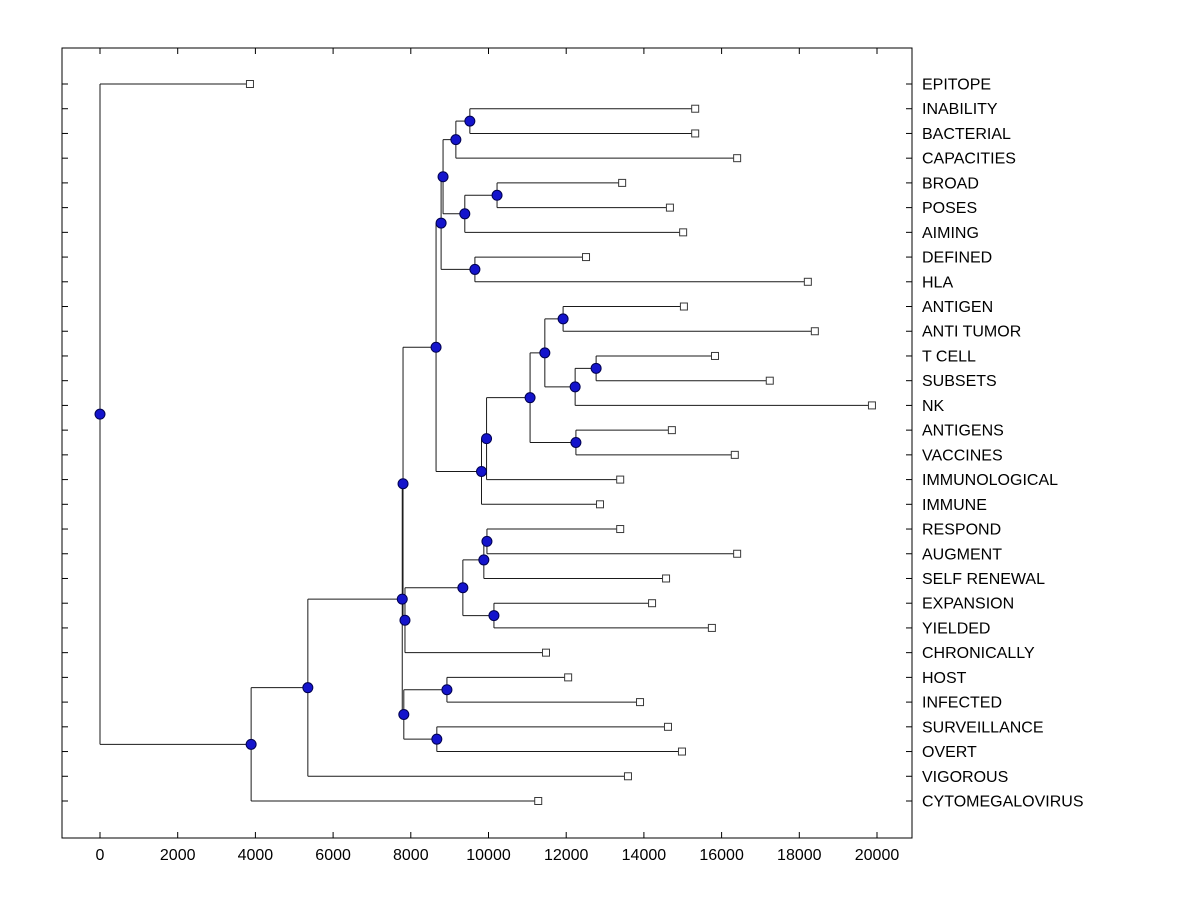 The width and height of the screenshot is (1200, 900). What do you see at coordinates (799, 855) in the screenshot?
I see `x-tick-label: 18000` at bounding box center [799, 855].